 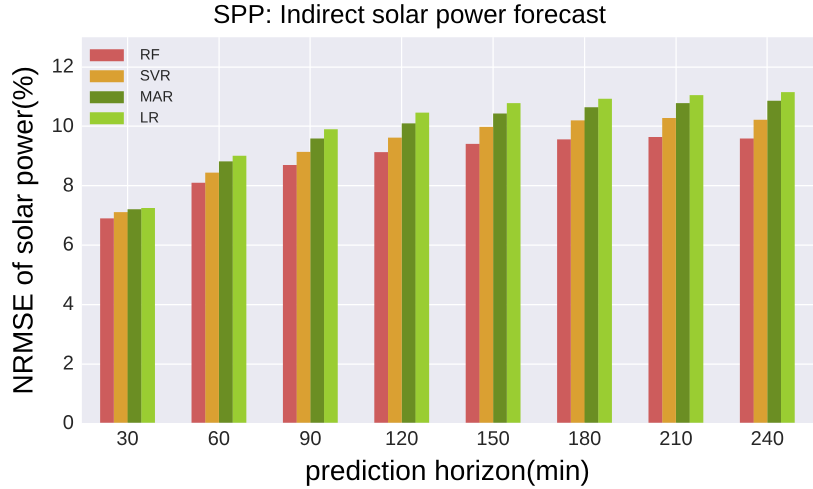 I want to click on x-tick-label: 240, so click(x=767, y=439).